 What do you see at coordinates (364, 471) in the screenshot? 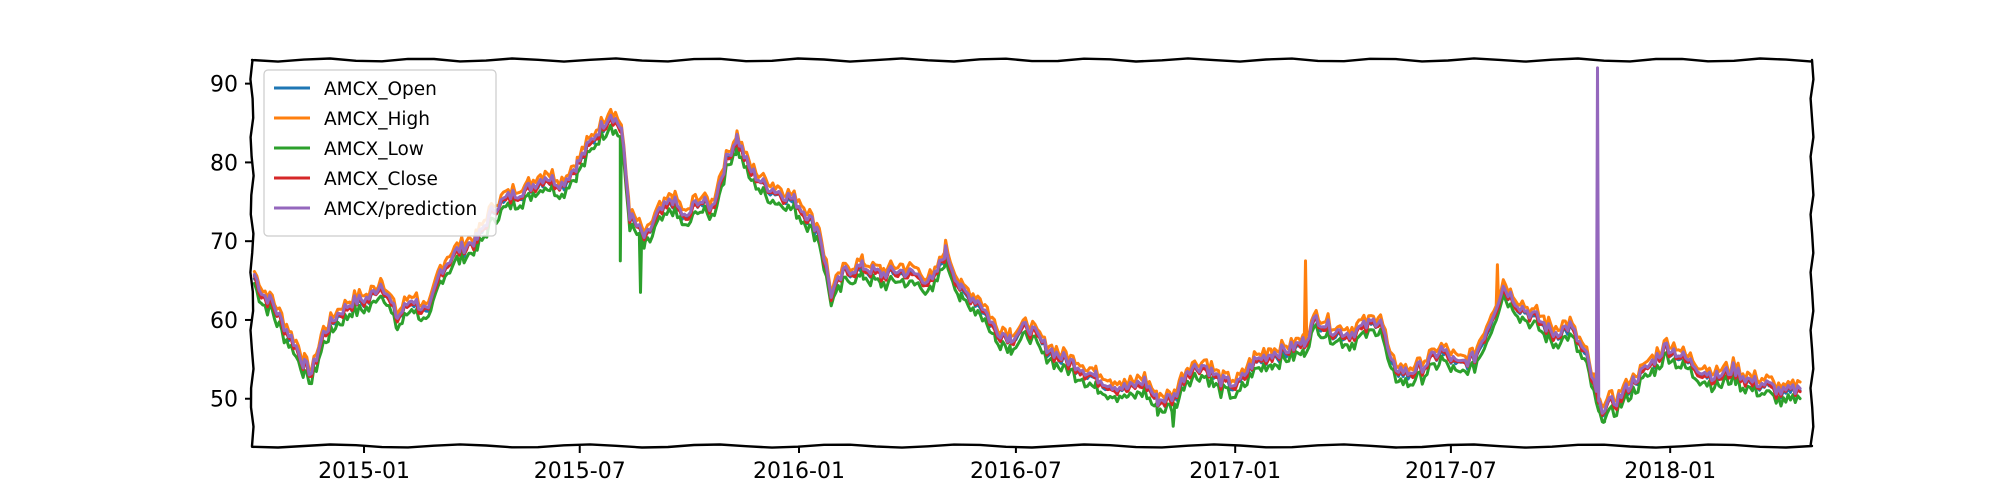
I see `x-tick-label: 2015-01` at bounding box center [364, 471].